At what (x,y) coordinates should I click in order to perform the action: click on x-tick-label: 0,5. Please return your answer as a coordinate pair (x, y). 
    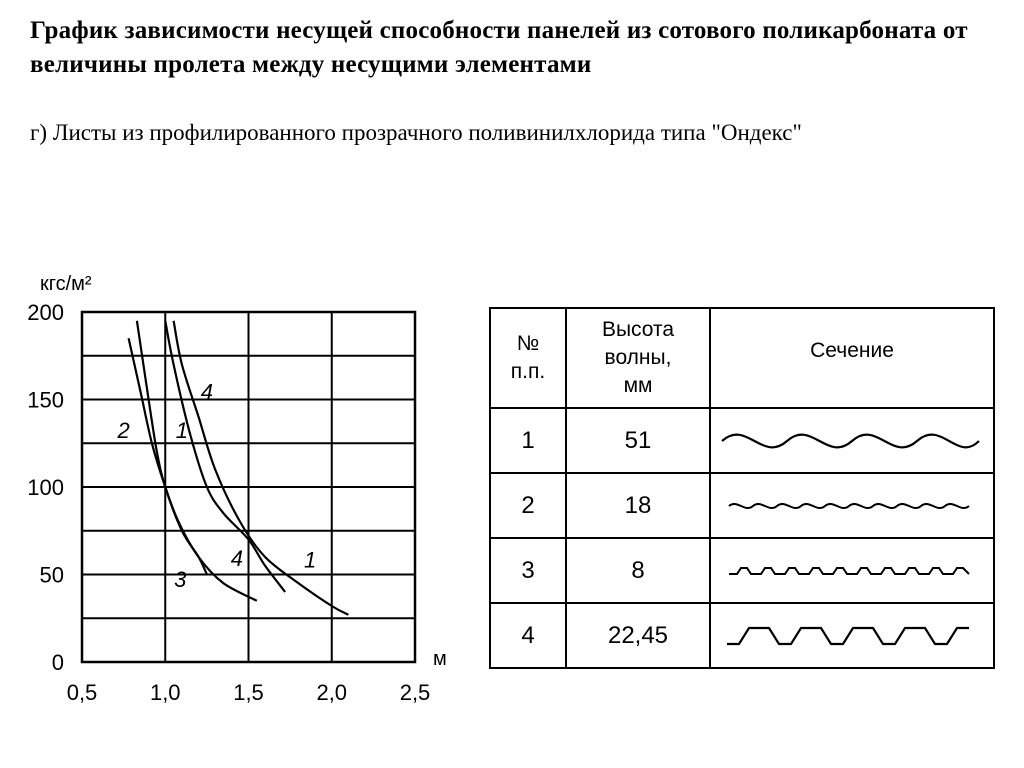
    Looking at the image, I should click on (82, 692).